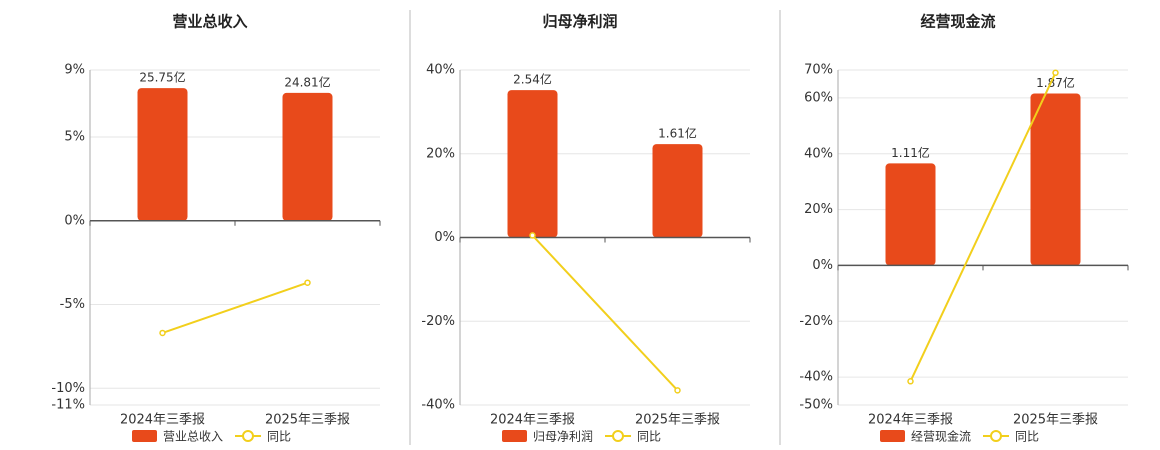 The image size is (1160, 450). What do you see at coordinates (193, 437) in the screenshot?
I see `legend-label: 营业总收入` at bounding box center [193, 437].